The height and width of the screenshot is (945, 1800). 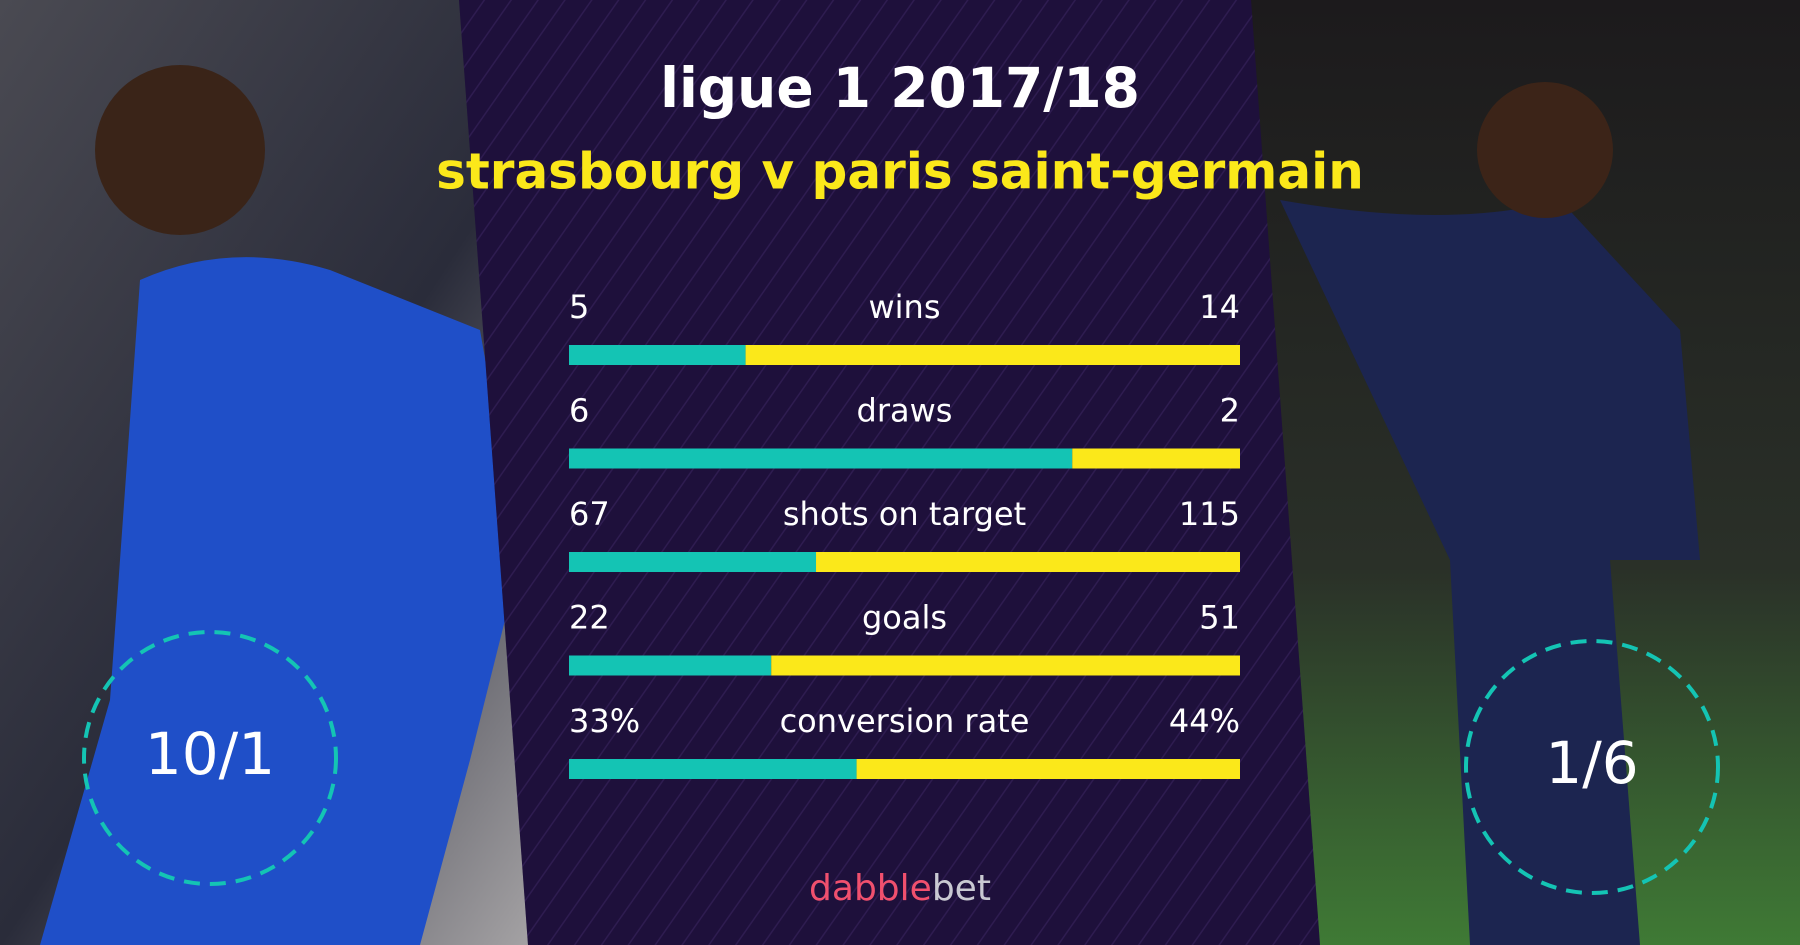 What do you see at coordinates (180, 150) in the screenshot?
I see `left-player-head` at bounding box center [180, 150].